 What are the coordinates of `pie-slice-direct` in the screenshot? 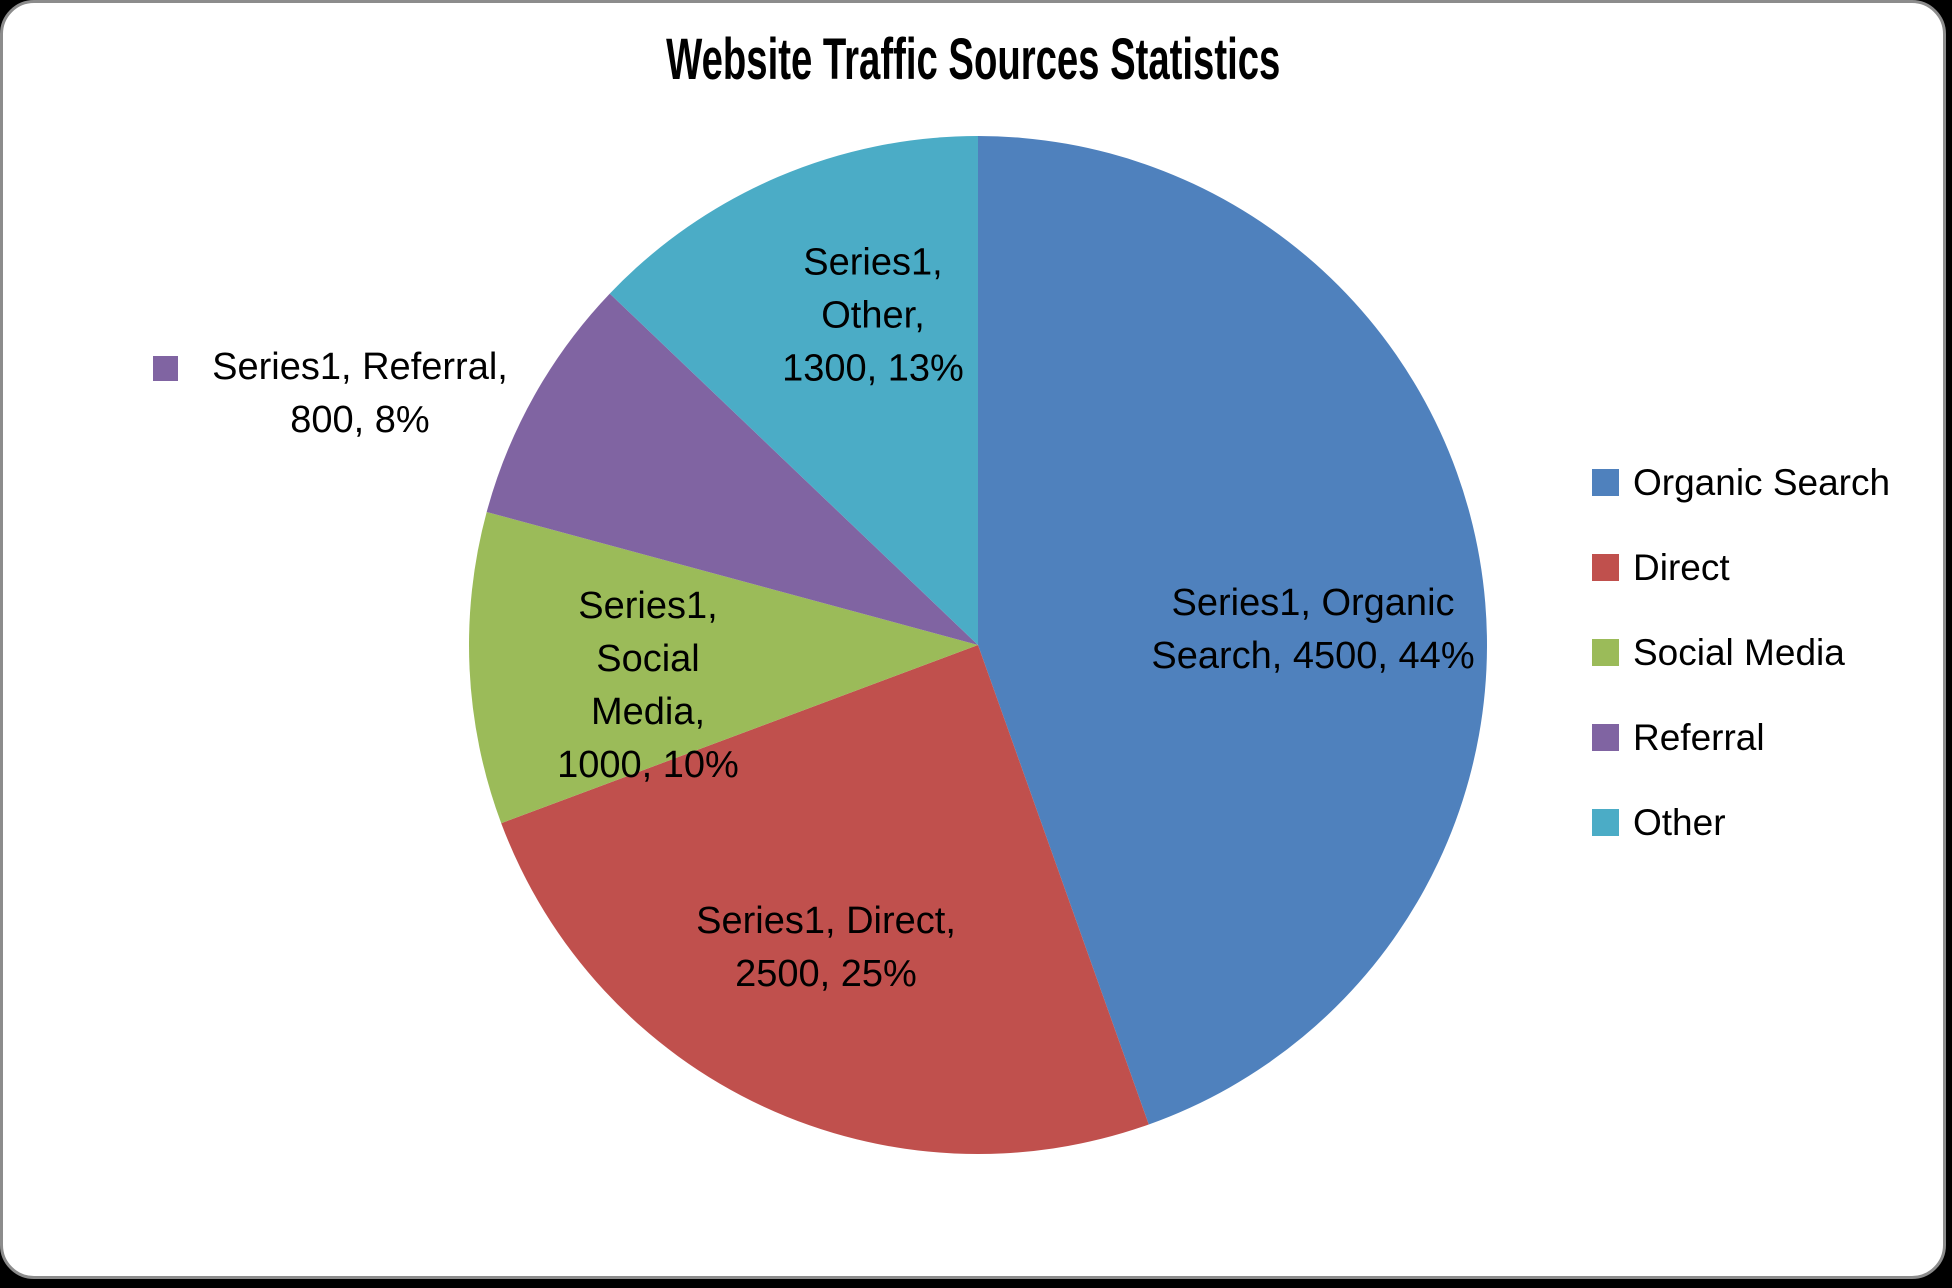 It's located at (825, 899).